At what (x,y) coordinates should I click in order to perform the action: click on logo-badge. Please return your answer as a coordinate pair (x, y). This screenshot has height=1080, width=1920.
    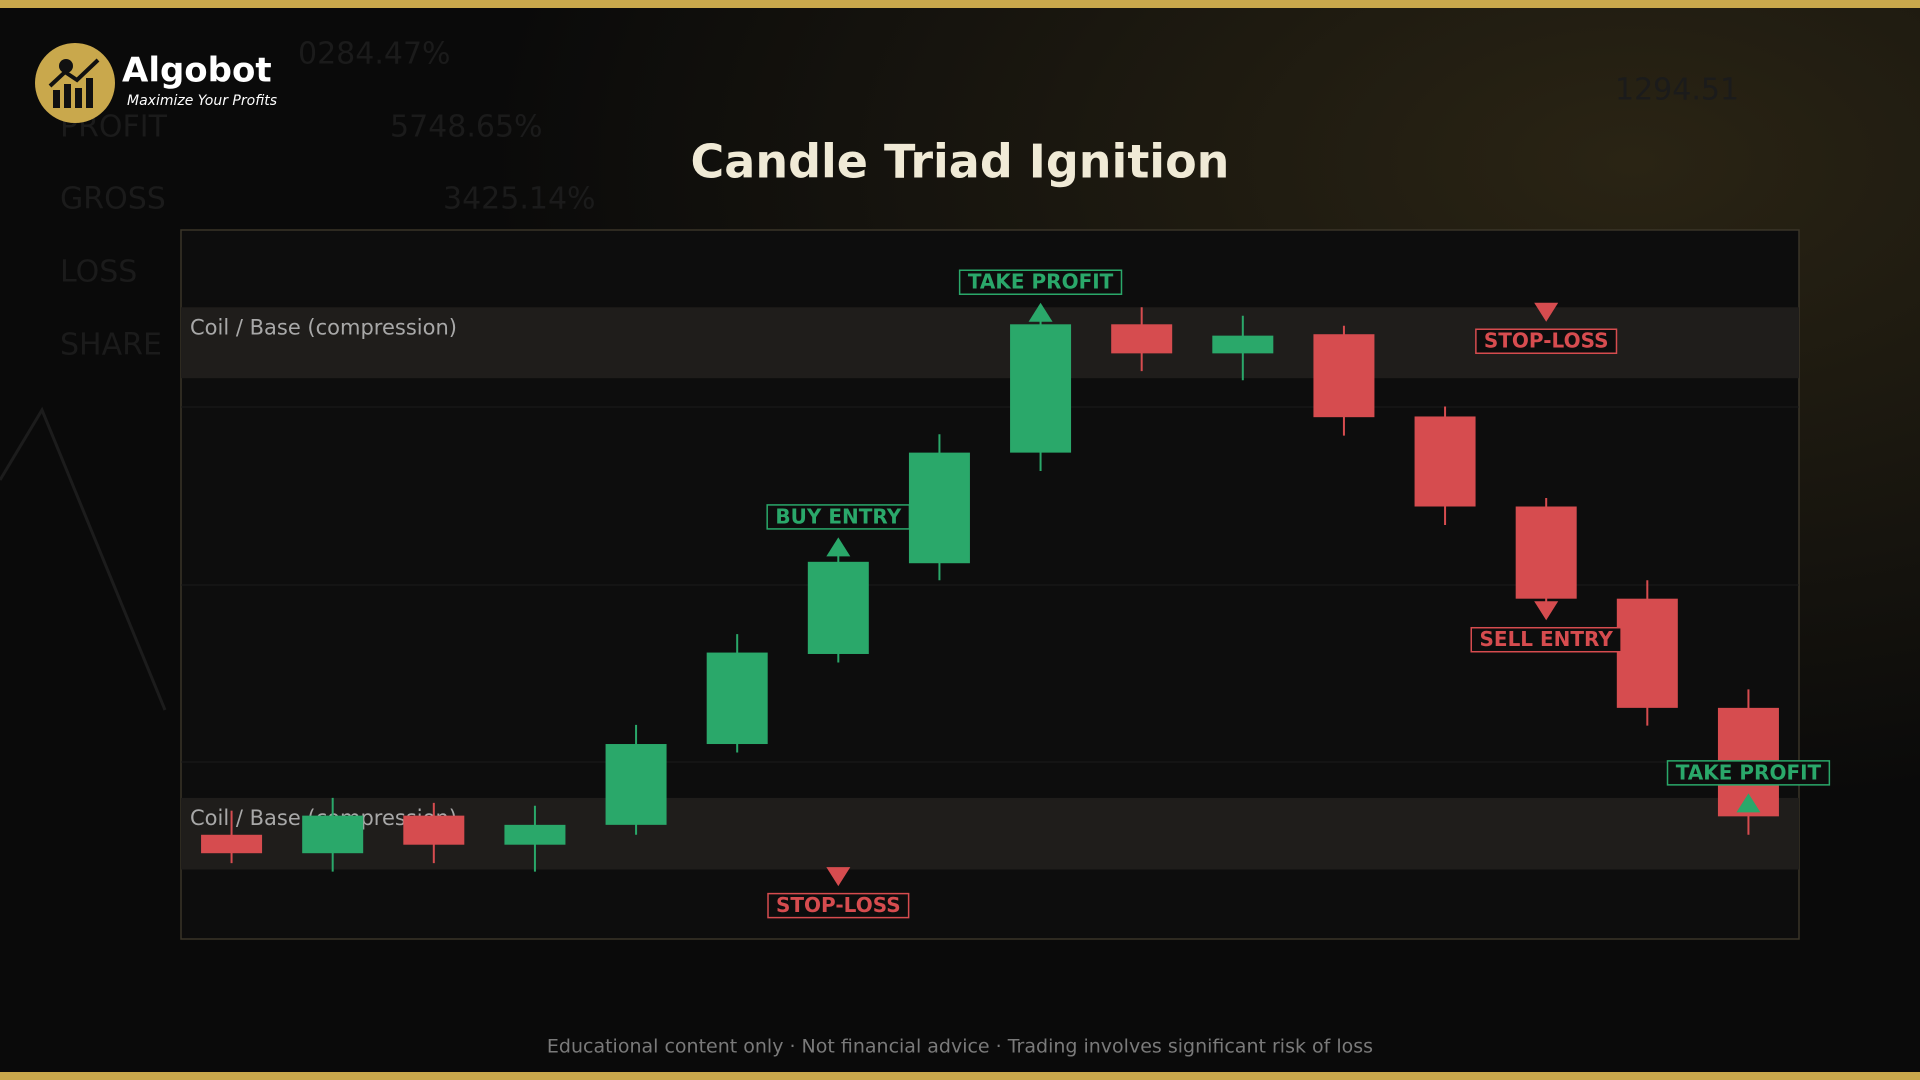
    Looking at the image, I should click on (75, 83).